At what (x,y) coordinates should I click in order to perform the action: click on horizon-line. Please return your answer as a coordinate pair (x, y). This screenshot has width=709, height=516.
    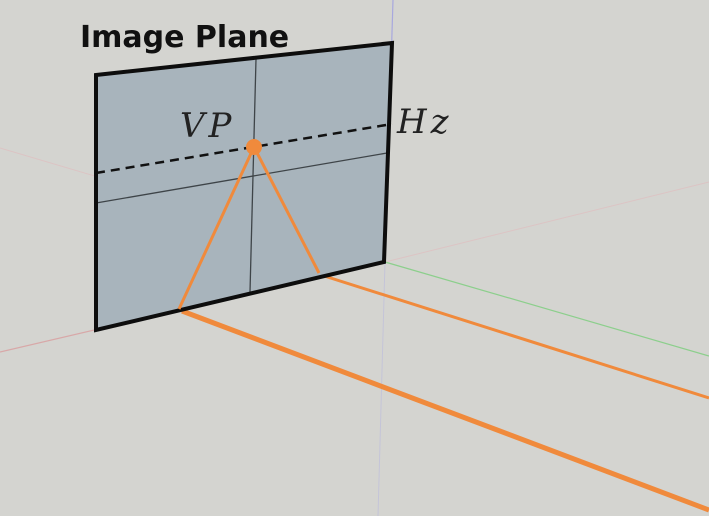
    Looking at the image, I should click on (244, 148).